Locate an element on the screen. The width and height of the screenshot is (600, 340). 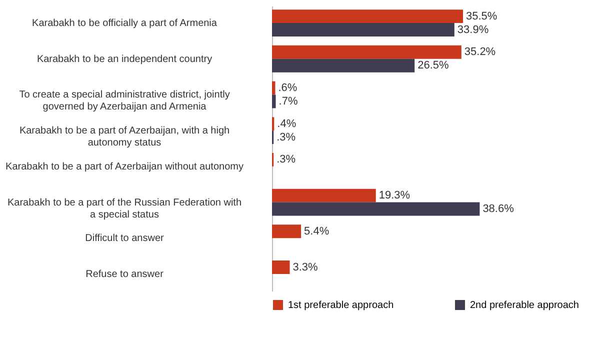
data-label: 33.9% is located at coordinates (473, 30).